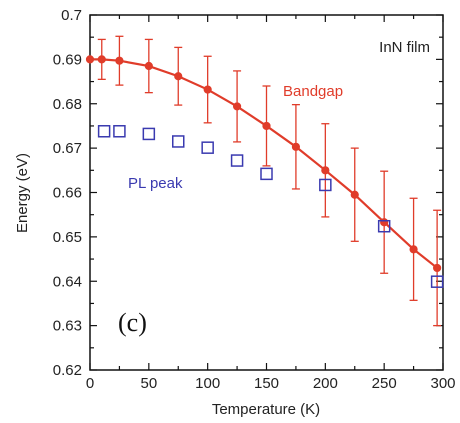  I want to click on pl-peak-label: PL peak, so click(155, 183).